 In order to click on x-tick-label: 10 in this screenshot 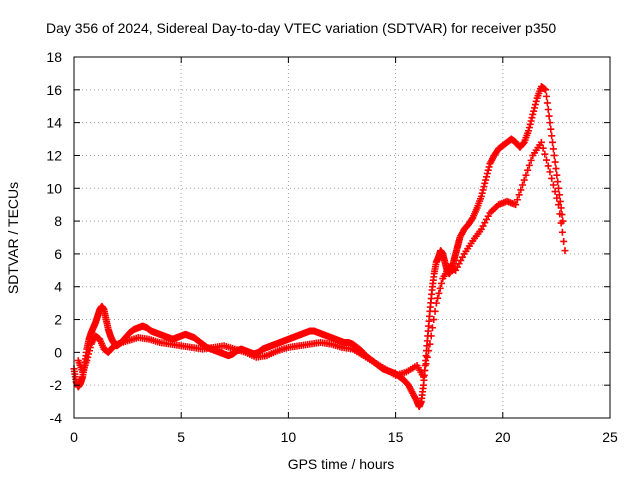, I will do `click(289, 437)`.